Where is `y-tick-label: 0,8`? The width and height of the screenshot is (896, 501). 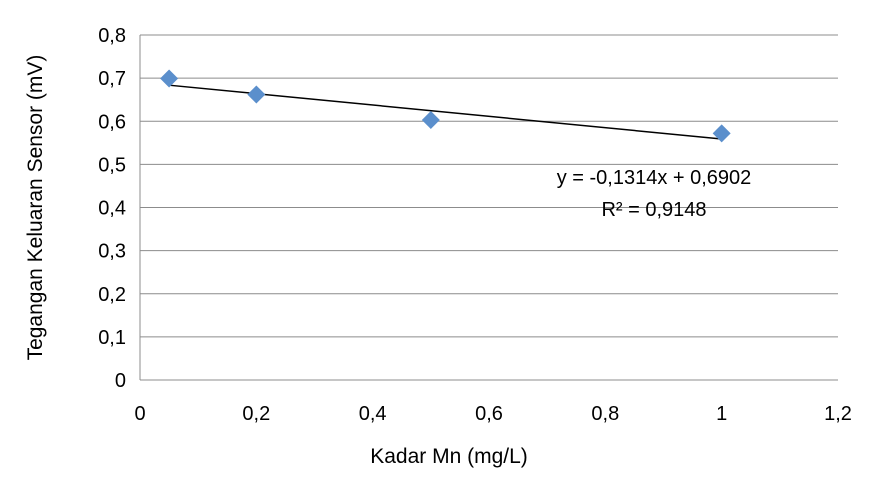 y-tick-label: 0,8 is located at coordinates (112, 36).